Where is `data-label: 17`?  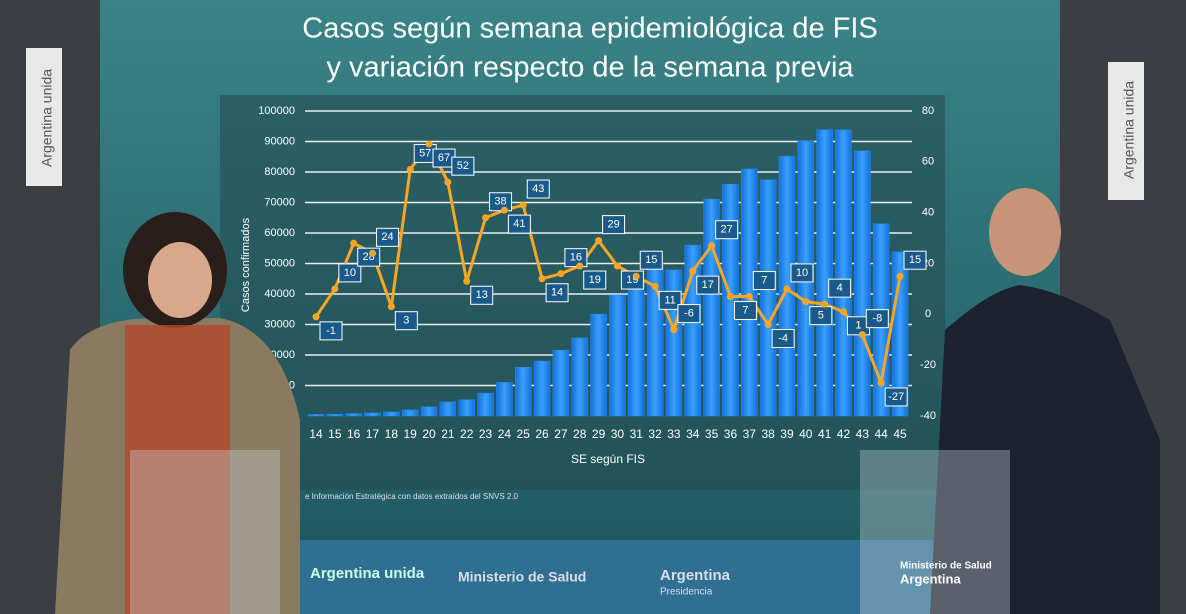
data-label: 17 is located at coordinates (708, 285).